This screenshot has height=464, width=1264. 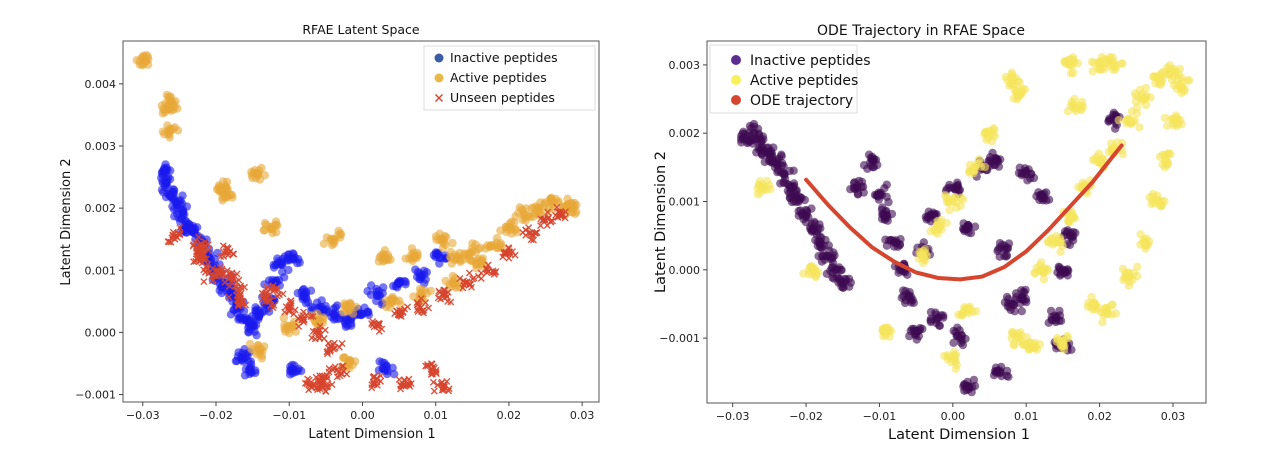 What do you see at coordinates (101, 146) in the screenshot?
I see `y-tick-label: 0.003` at bounding box center [101, 146].